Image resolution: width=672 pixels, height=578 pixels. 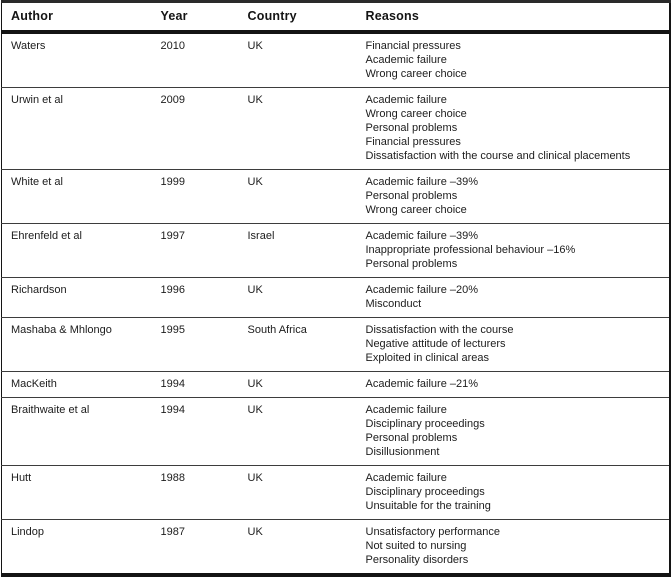 I want to click on year-cell: 2009, so click(x=195, y=128).